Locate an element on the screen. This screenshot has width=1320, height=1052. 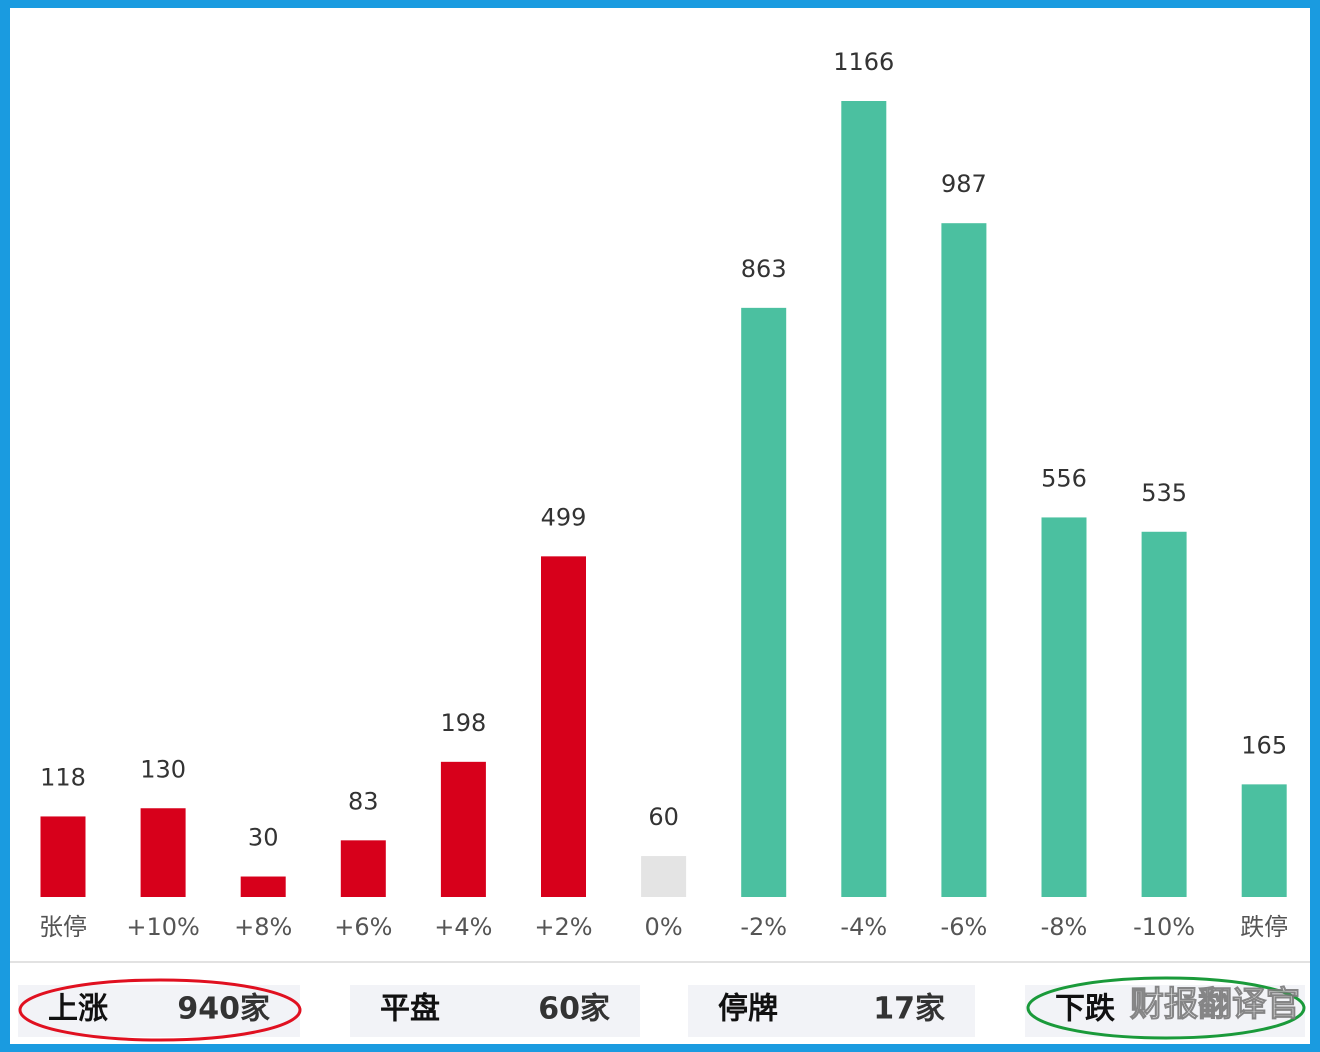
watermark: 财报翻译官 is located at coordinates (1215, 1005).